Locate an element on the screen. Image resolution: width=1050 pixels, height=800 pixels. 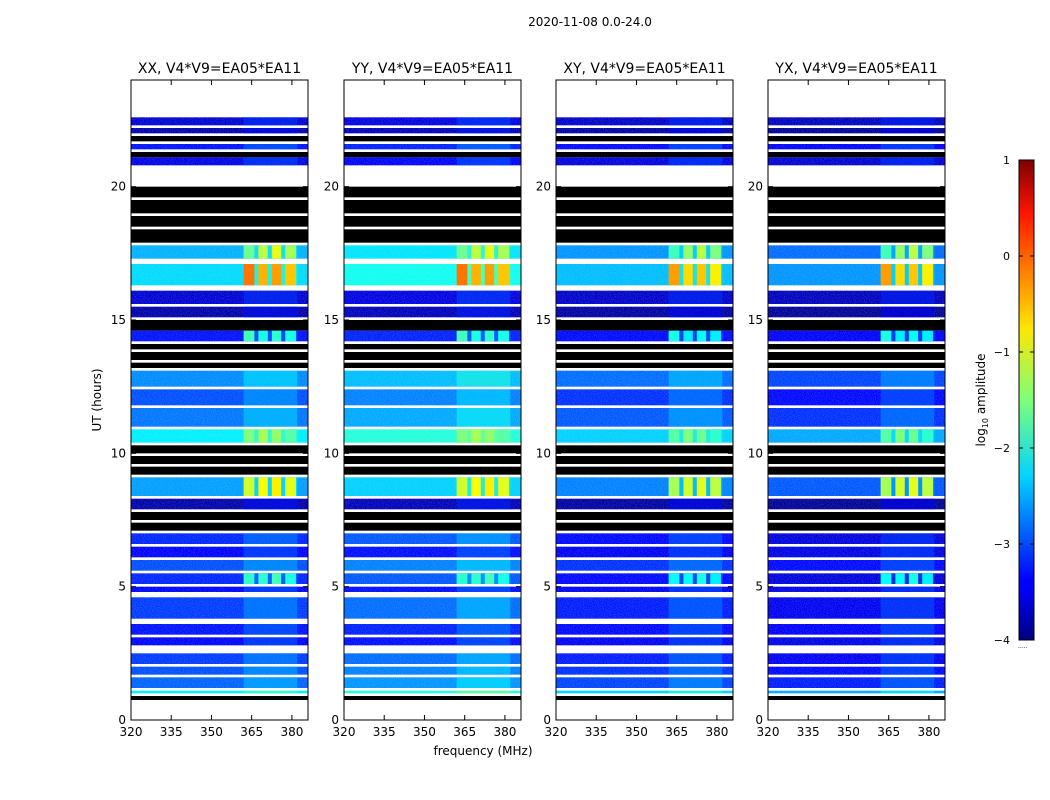
x-tick-label: 335 is located at coordinates (808, 732).